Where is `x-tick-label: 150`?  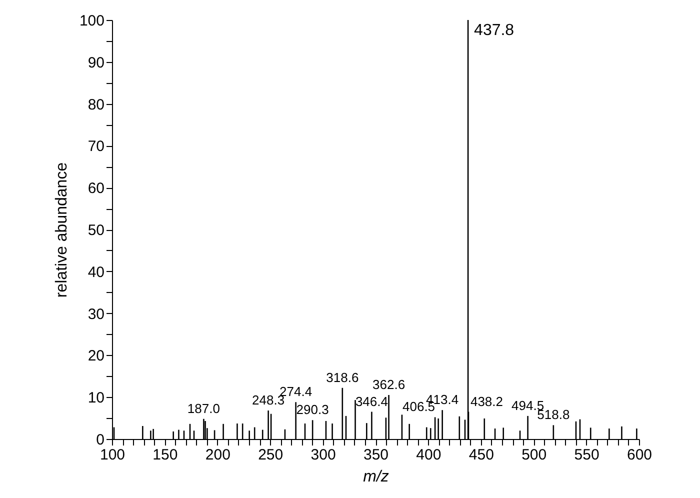
x-tick-label: 150 is located at coordinates (165, 455).